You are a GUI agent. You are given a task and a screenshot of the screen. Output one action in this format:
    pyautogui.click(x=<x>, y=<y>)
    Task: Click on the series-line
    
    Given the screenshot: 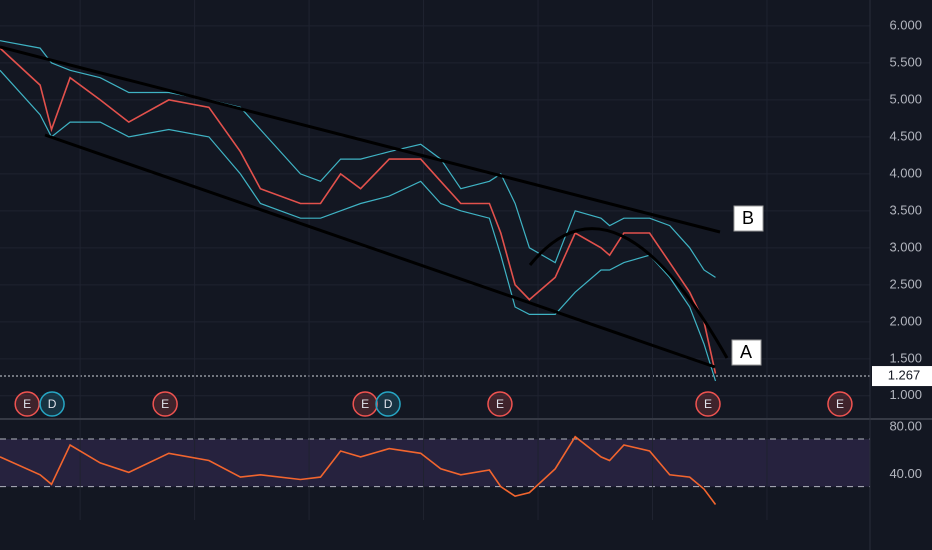 What is the action you would take?
    pyautogui.click(x=358, y=470)
    